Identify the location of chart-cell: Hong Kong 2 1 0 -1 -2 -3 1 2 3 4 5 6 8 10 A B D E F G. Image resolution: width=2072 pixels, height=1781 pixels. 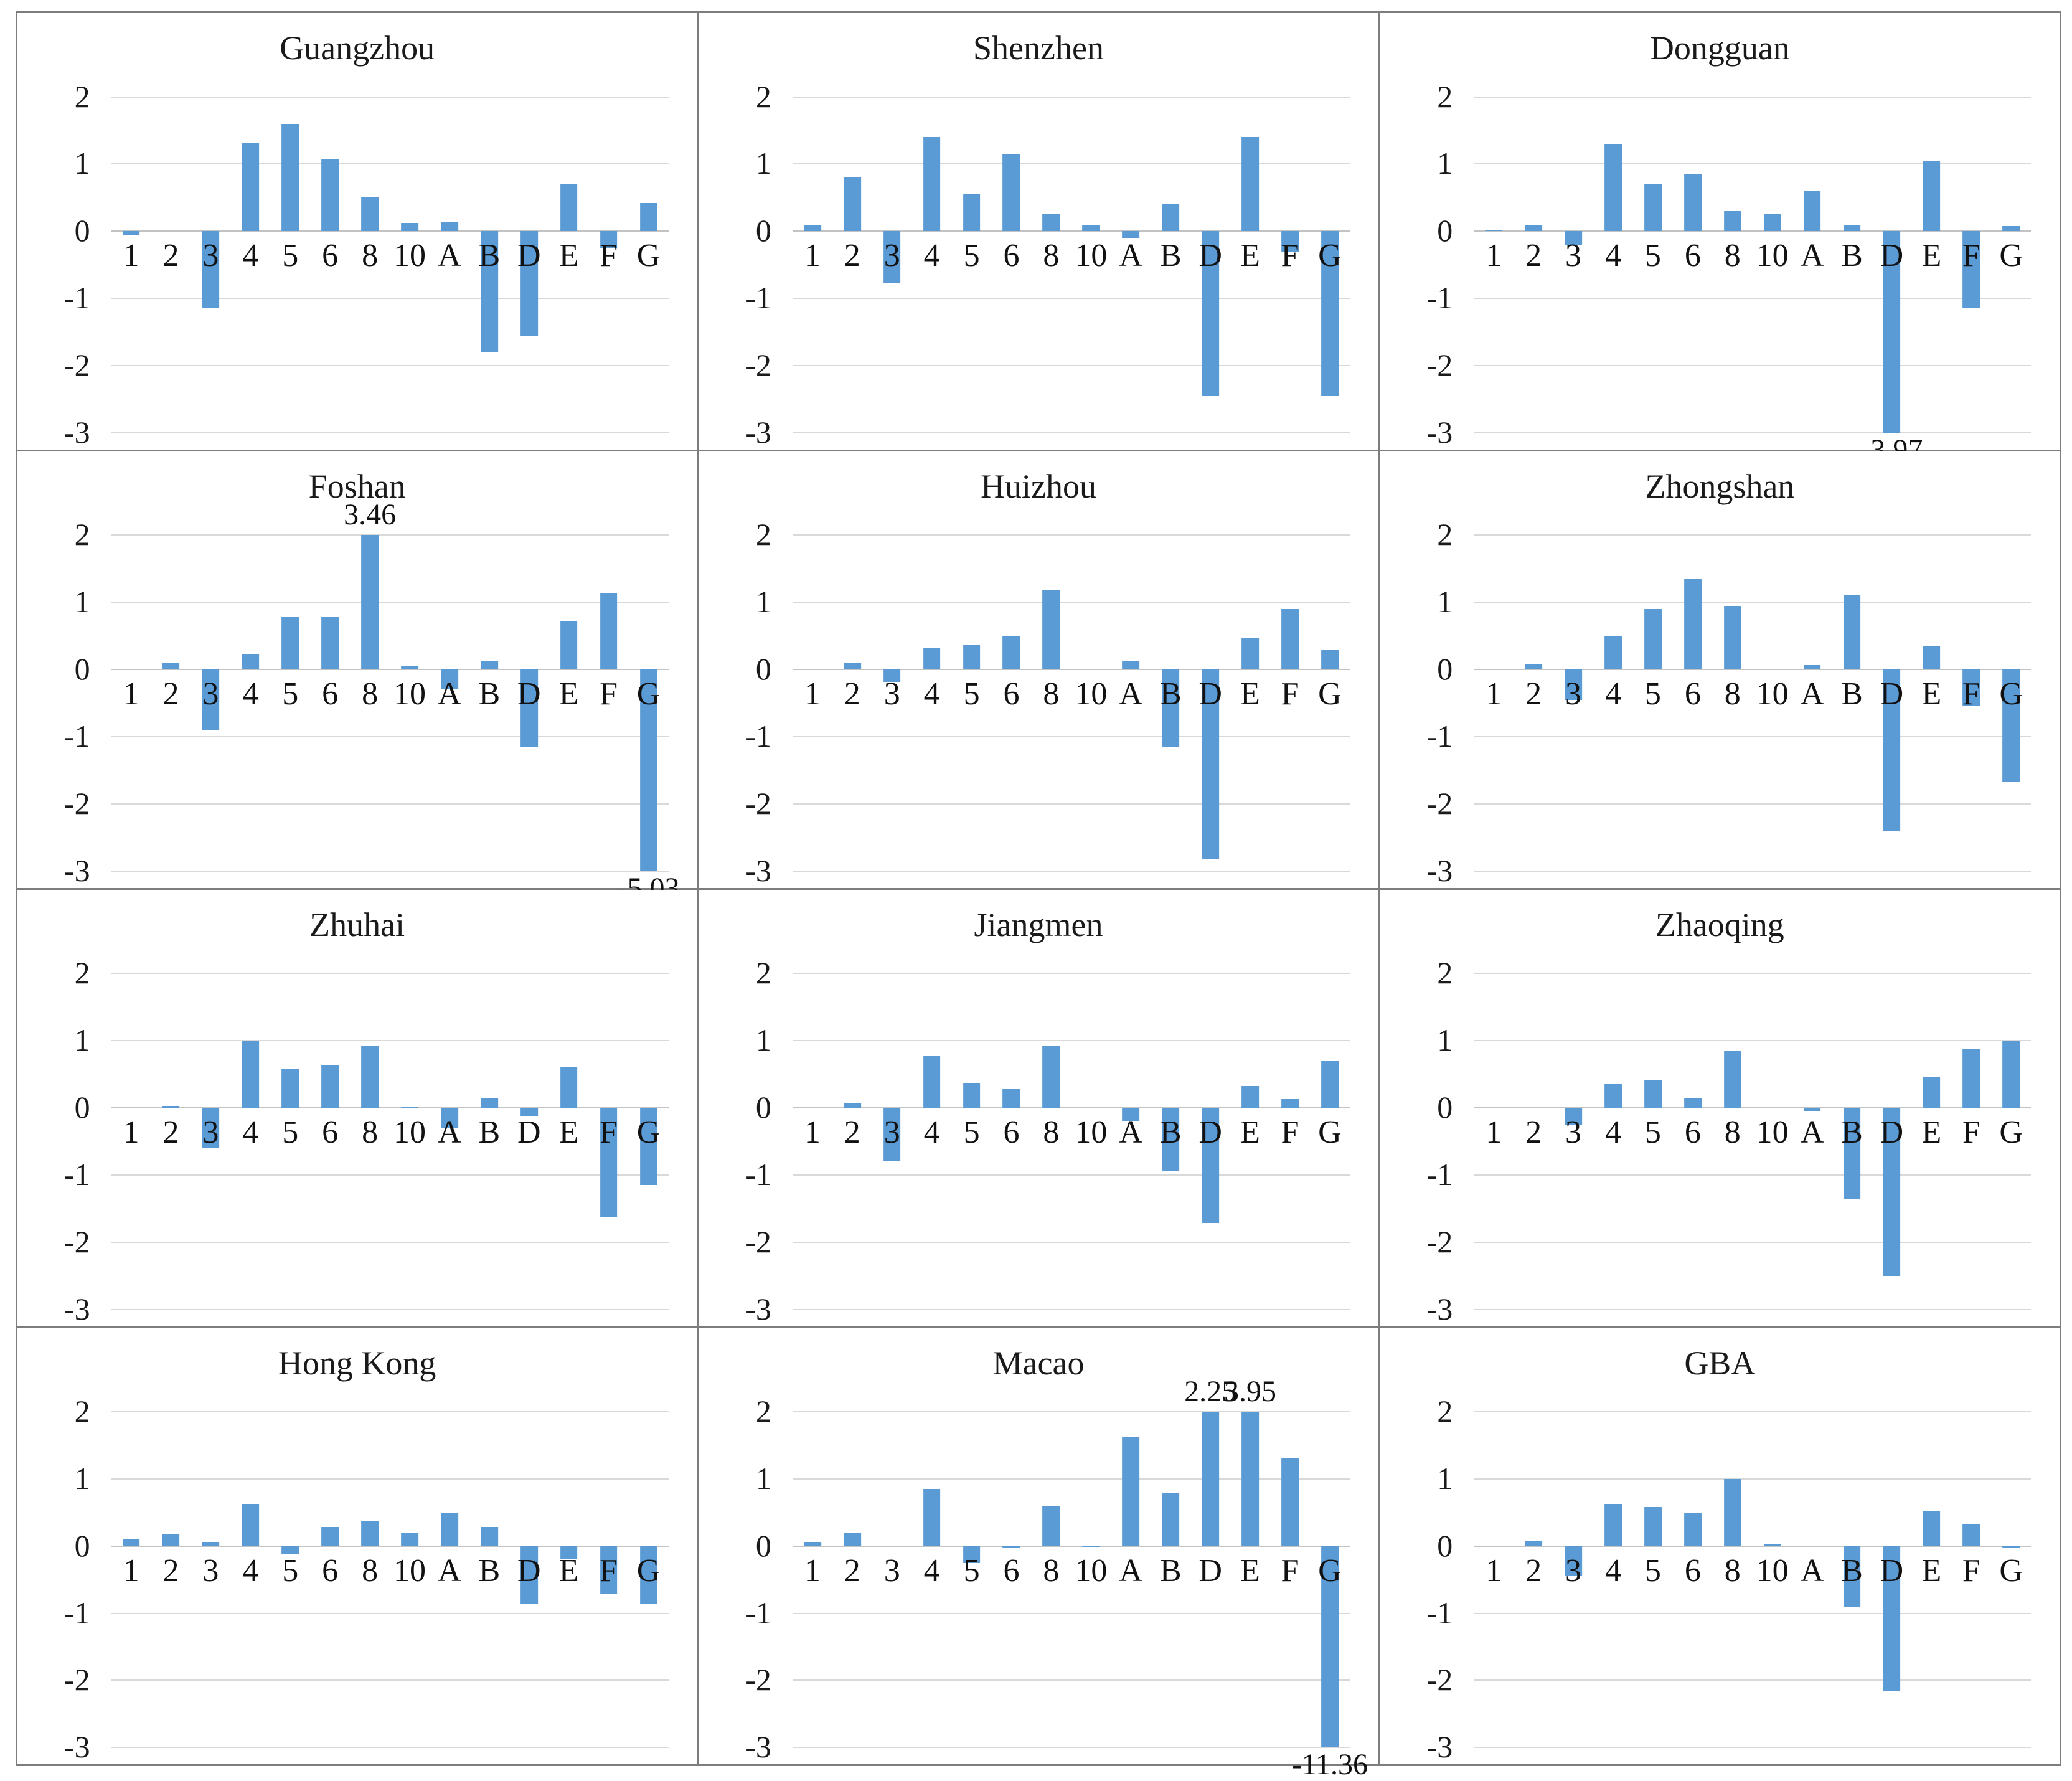
(357, 1546).